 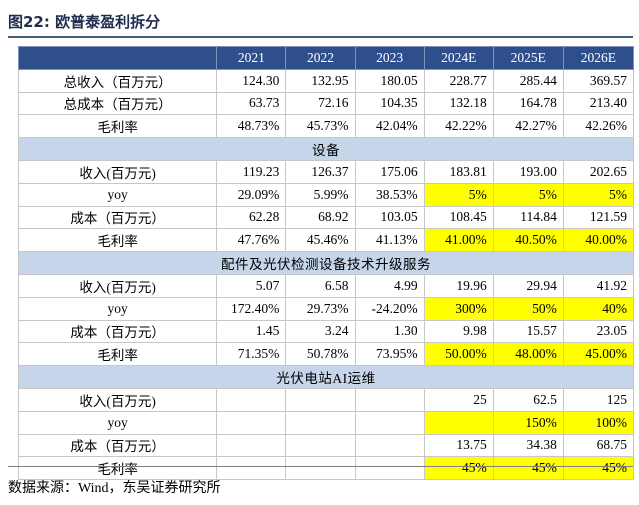 I want to click on value-cell: 41.13%, so click(x=389, y=240).